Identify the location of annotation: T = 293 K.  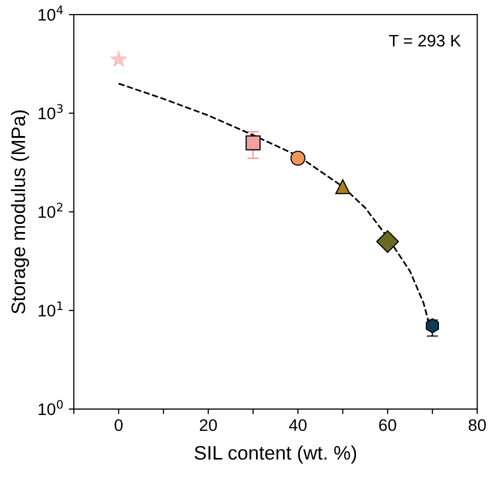
(425, 40).